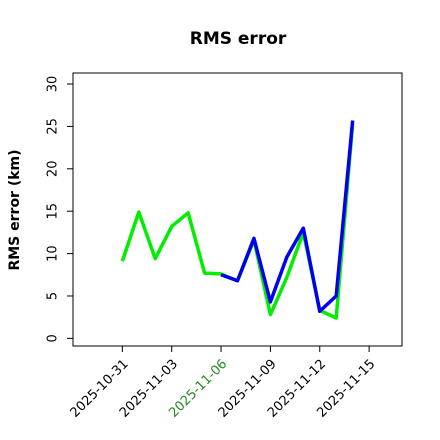 This screenshot has width=440, height=440. Describe the element at coordinates (238, 39) in the screenshot. I see `chart-title: RMS error` at that location.